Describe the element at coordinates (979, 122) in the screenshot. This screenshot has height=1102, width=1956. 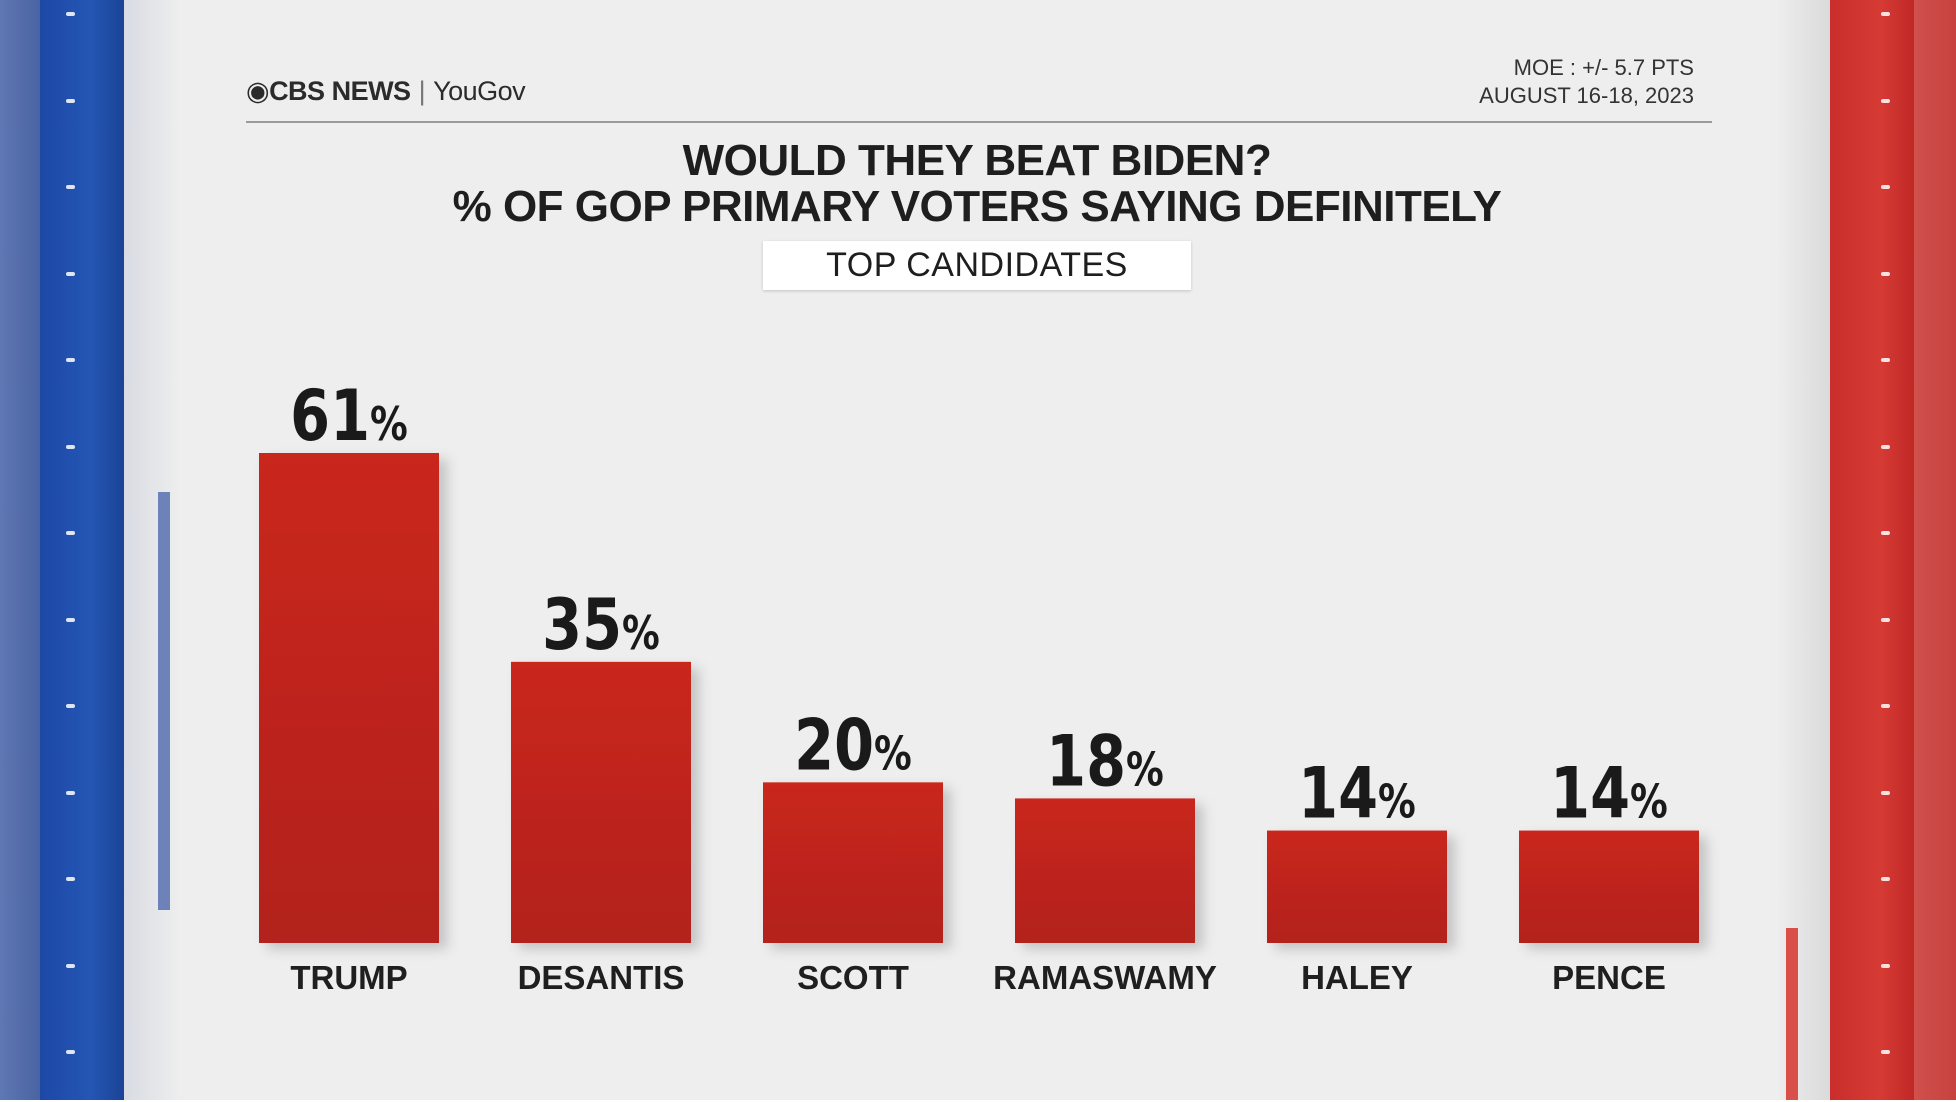
I see `header-rule` at that location.